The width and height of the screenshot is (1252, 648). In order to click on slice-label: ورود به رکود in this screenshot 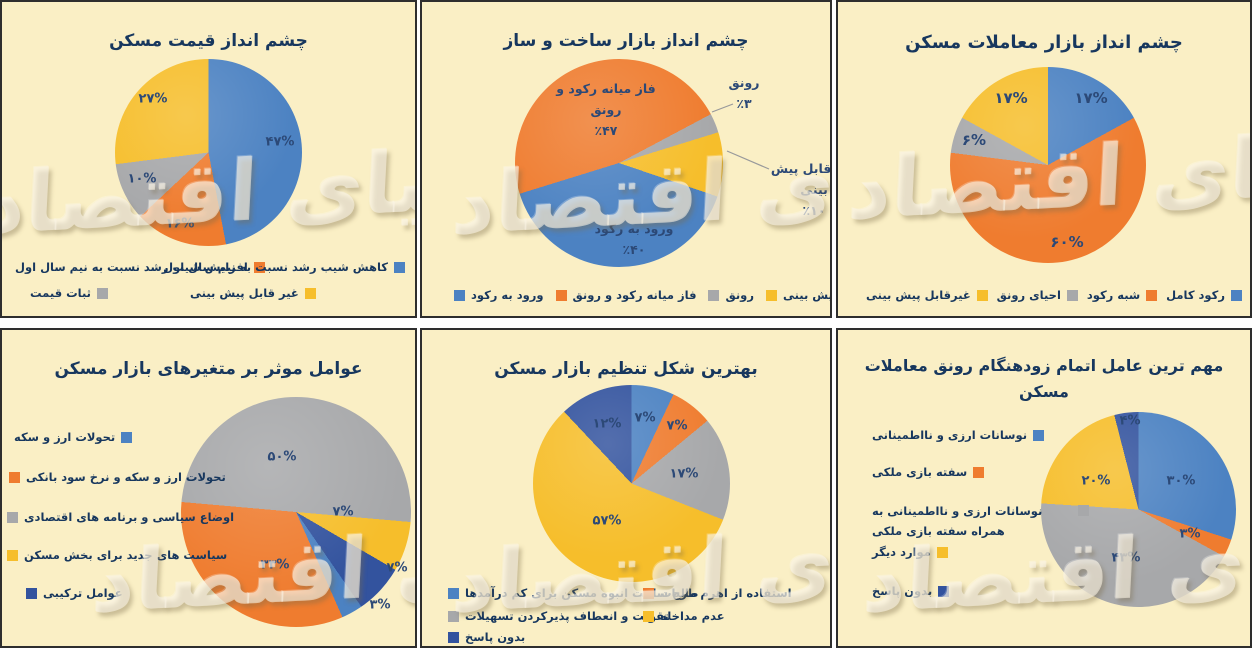, I will do `click(634, 228)`.